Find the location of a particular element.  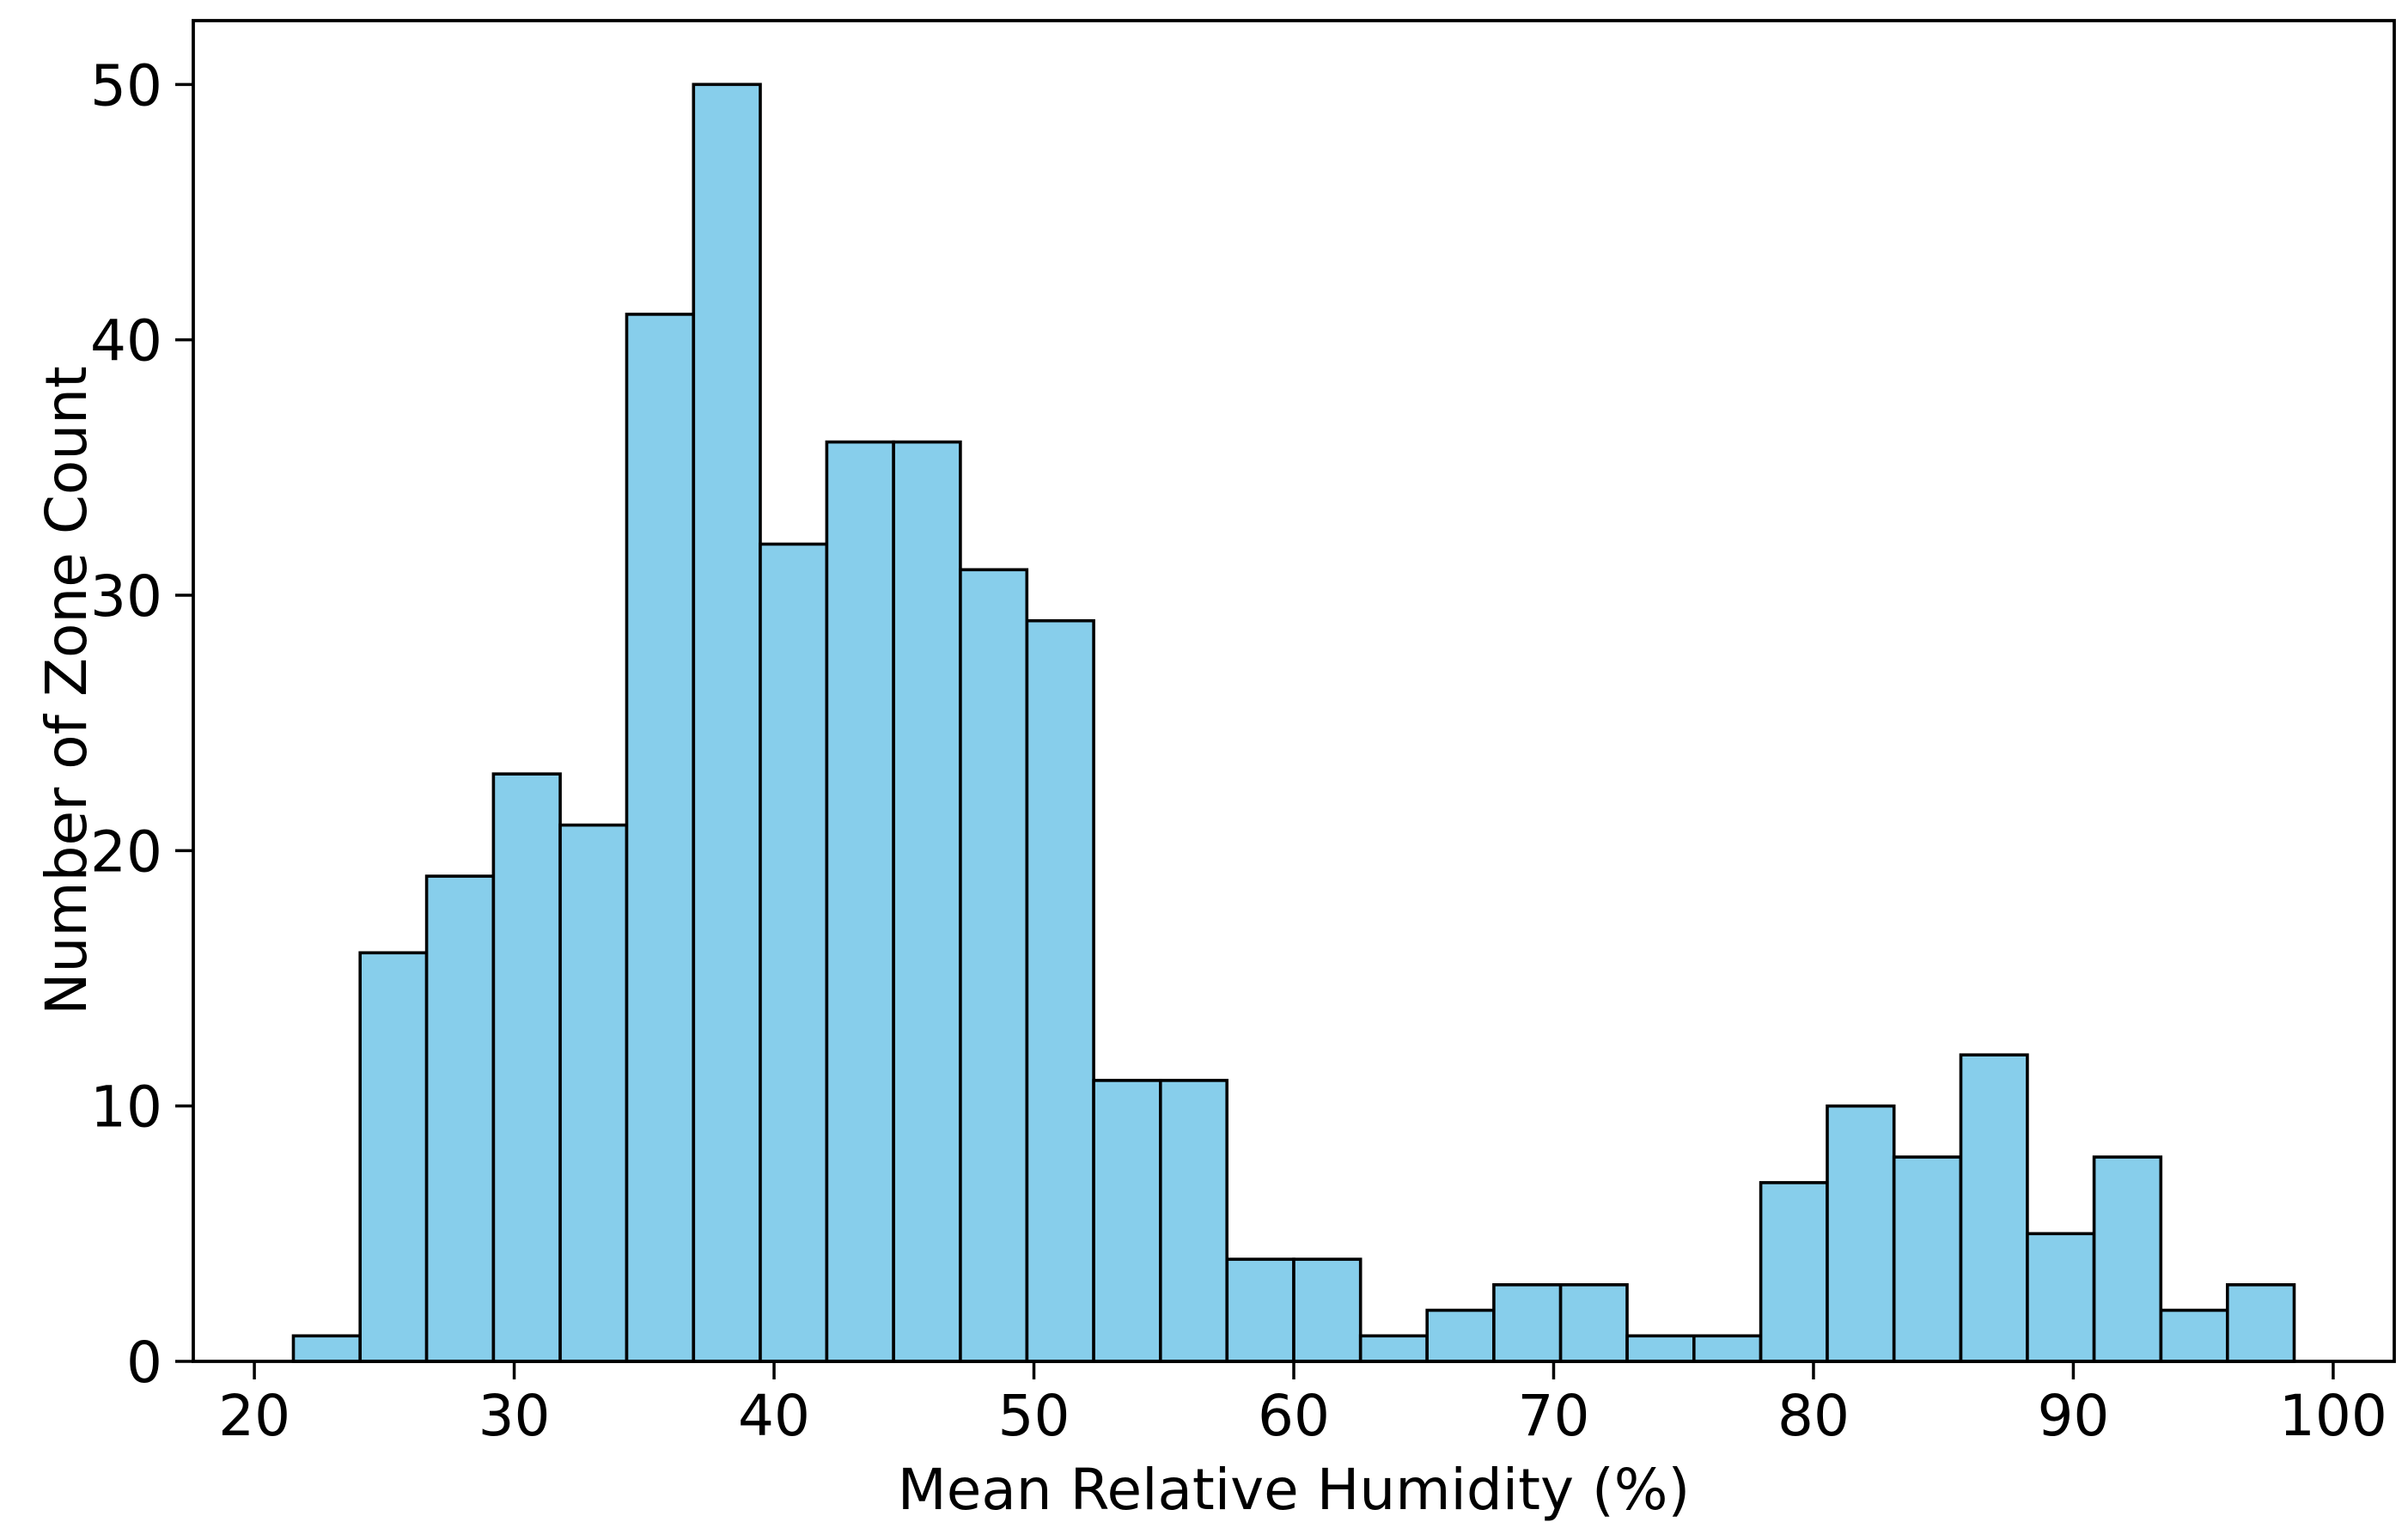

x-tick-label: 90 is located at coordinates (2073, 1416).